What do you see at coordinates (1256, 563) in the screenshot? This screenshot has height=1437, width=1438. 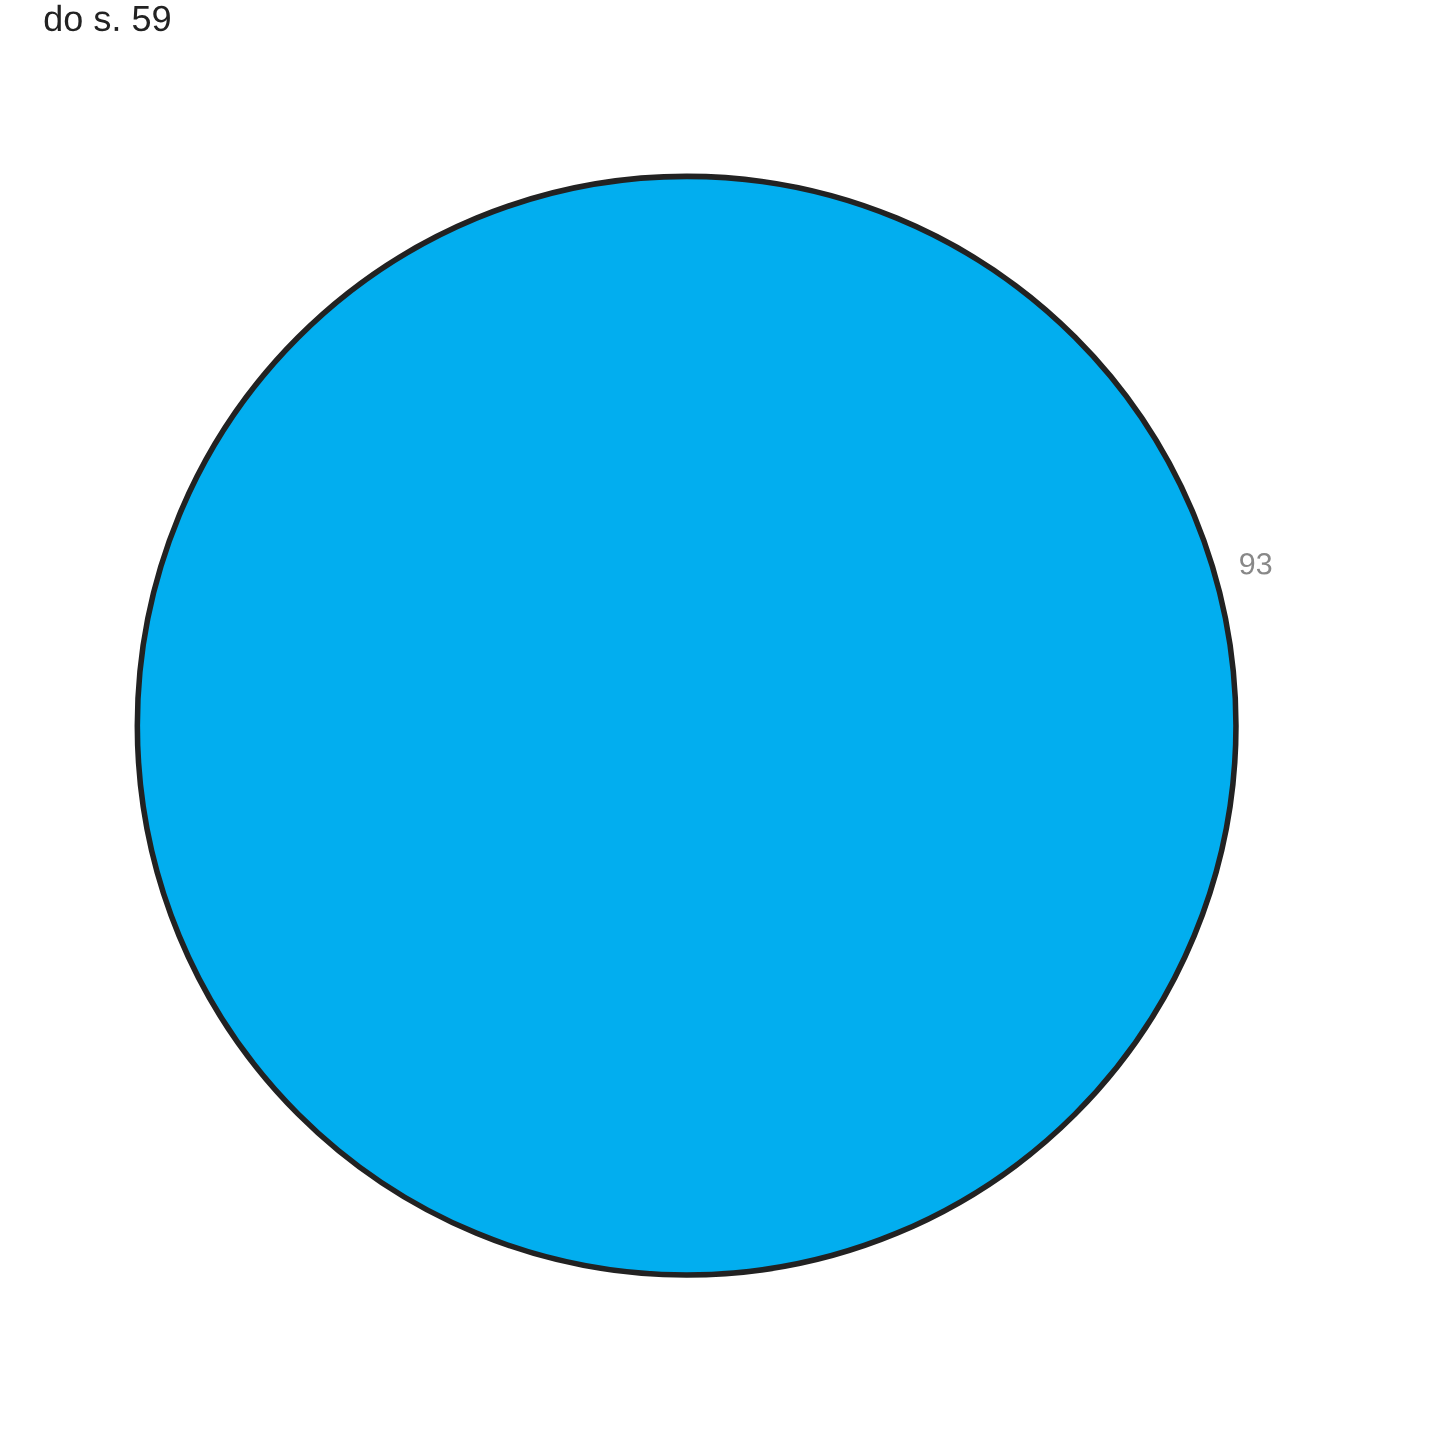 I see `data-label: 93` at bounding box center [1256, 563].